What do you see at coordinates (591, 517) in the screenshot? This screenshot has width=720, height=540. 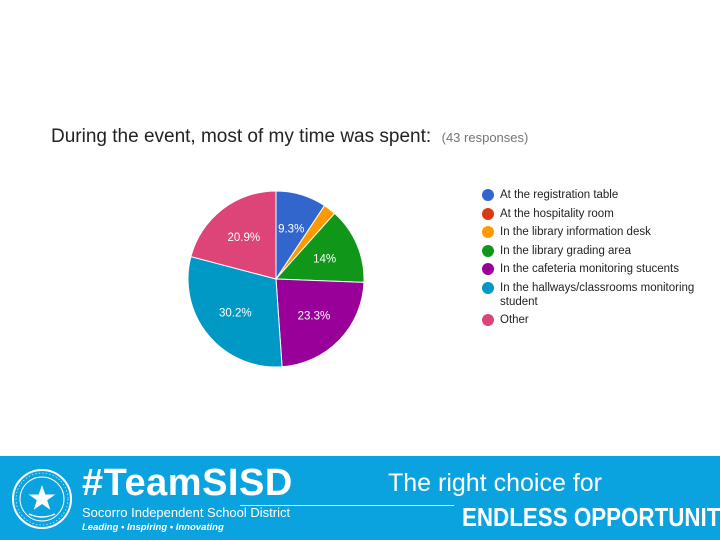 I see `tagline-bottom: ENDLESS OPPORTUNITIES.` at bounding box center [591, 517].